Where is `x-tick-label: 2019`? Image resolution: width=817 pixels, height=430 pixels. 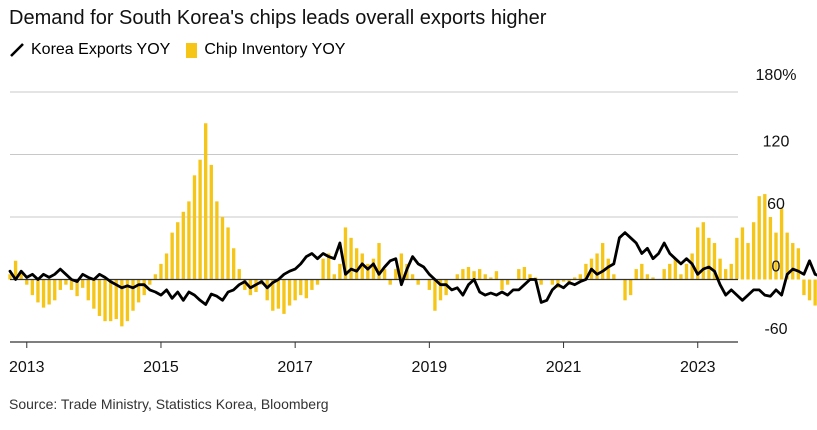
x-tick-label: 2019 is located at coordinates (430, 367).